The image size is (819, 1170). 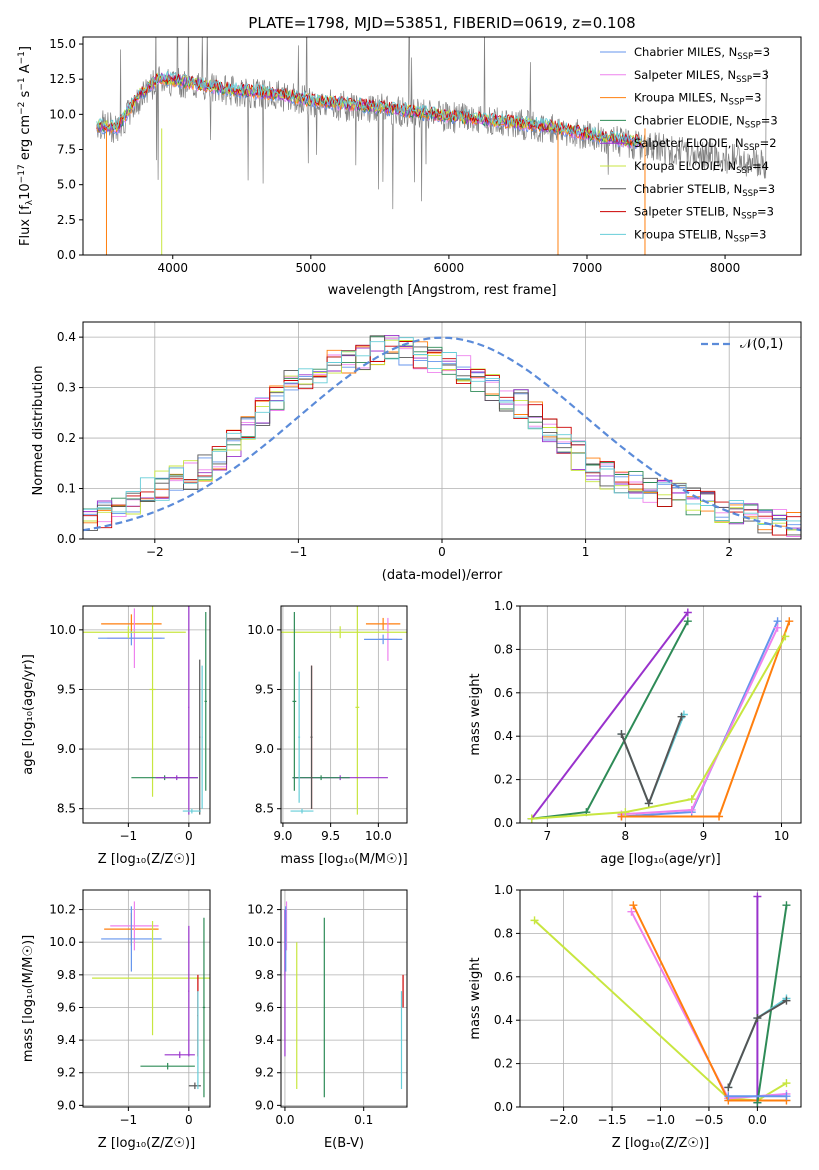 What do you see at coordinates (702, 53) in the screenshot?
I see `legend-label: Chabrier MILES, NSSP=3` at bounding box center [702, 53].